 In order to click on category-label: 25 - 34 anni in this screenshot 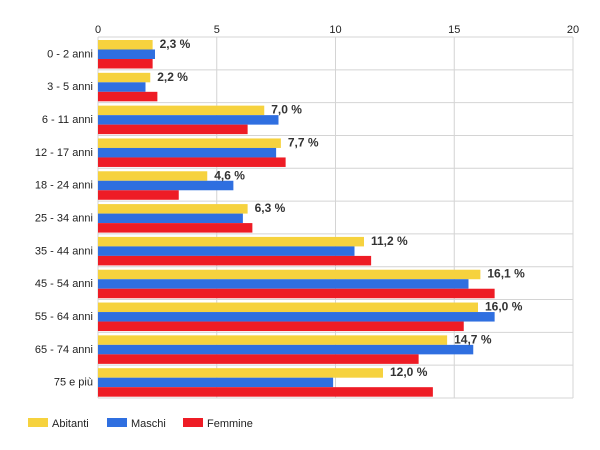, I will do `click(64, 219)`.